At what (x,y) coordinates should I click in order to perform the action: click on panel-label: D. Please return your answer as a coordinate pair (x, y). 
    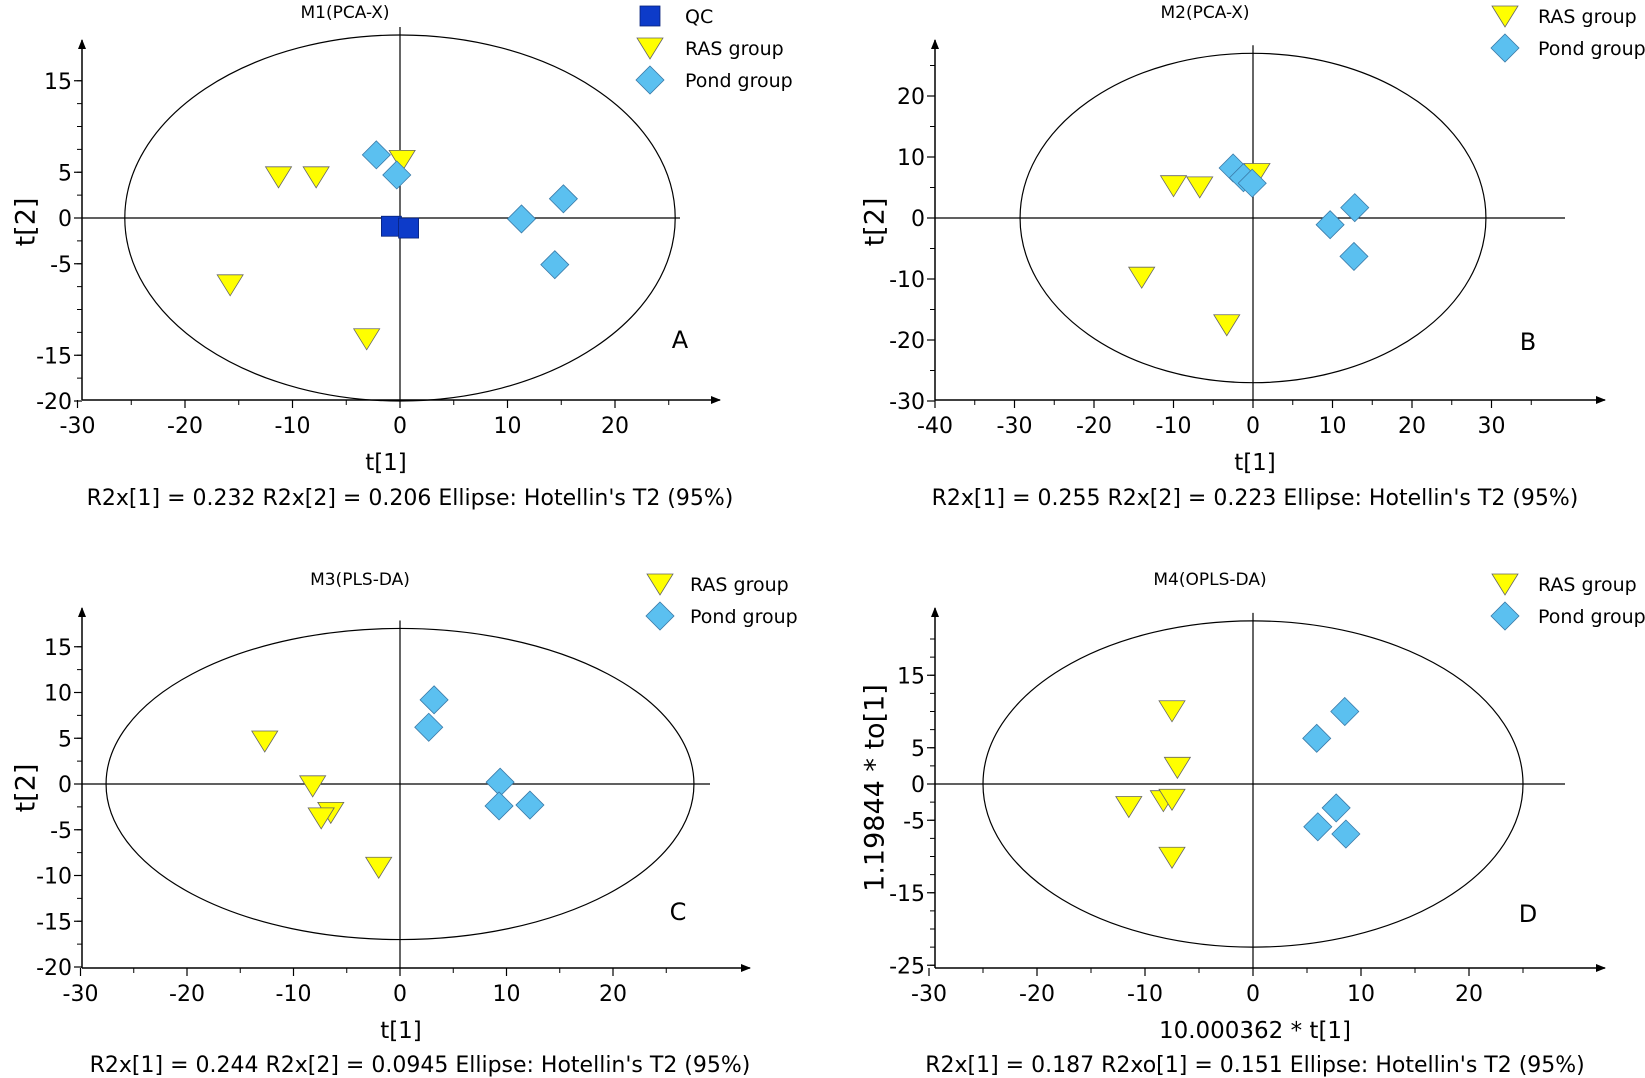
    Looking at the image, I should click on (1528, 914).